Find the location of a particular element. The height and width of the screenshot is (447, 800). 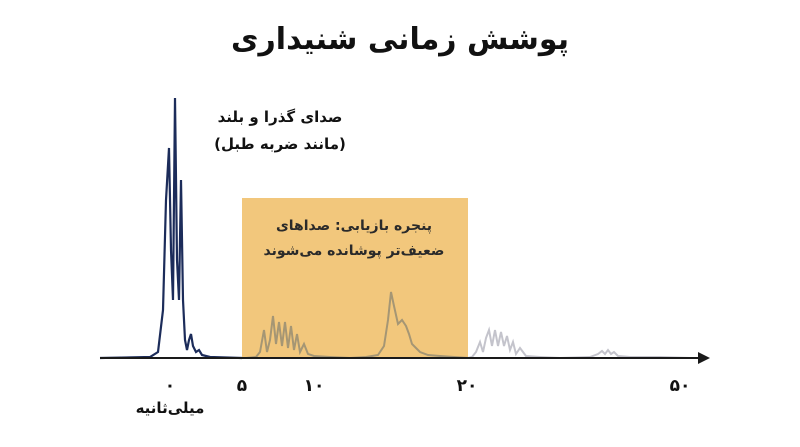

tick-10: ۱۰ is located at coordinates (314, 386).